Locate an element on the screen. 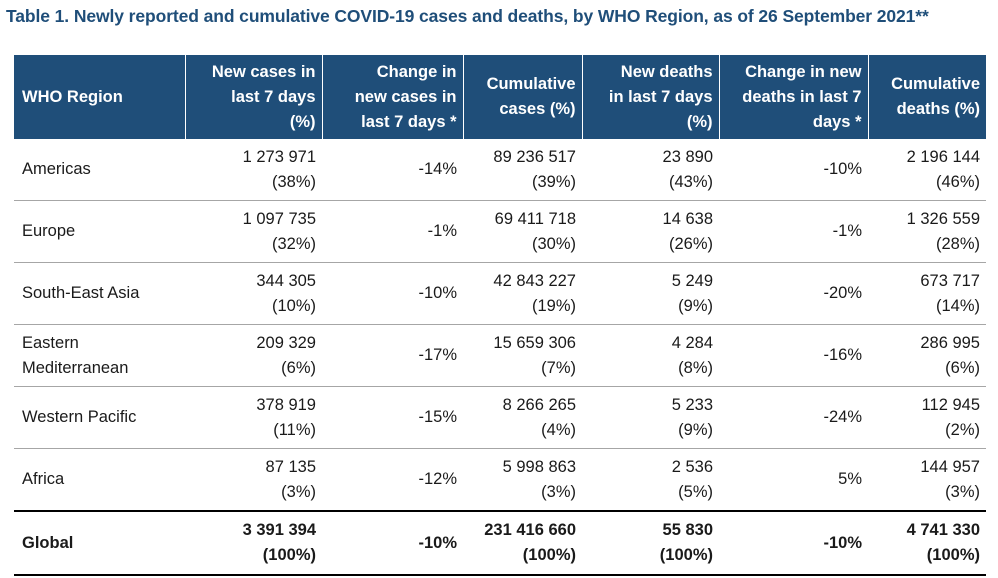 This screenshot has width=998, height=578. header-text-line: Change in is located at coordinates (416, 71).